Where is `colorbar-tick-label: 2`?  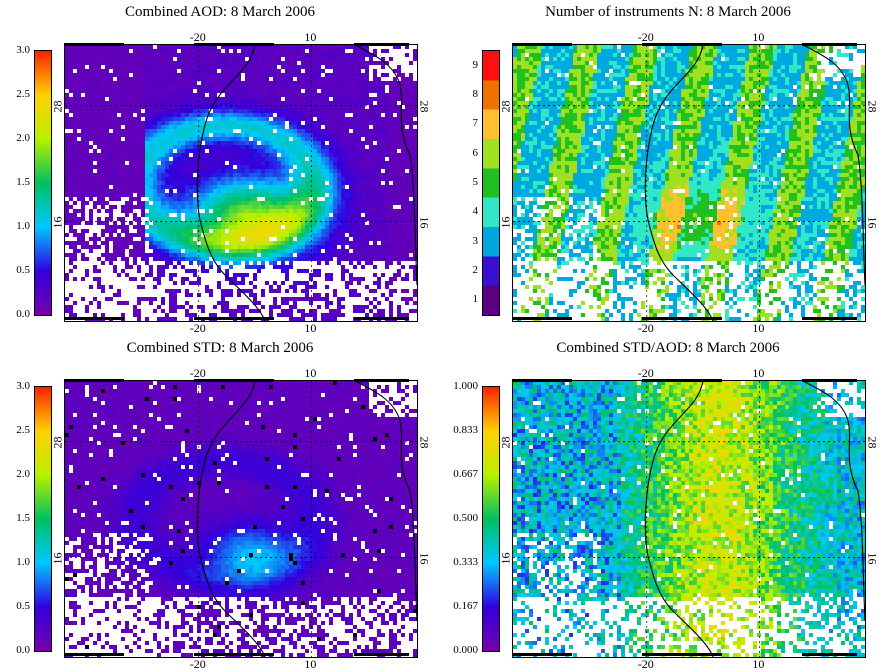
colorbar-tick-label: 2 is located at coordinates (476, 270).